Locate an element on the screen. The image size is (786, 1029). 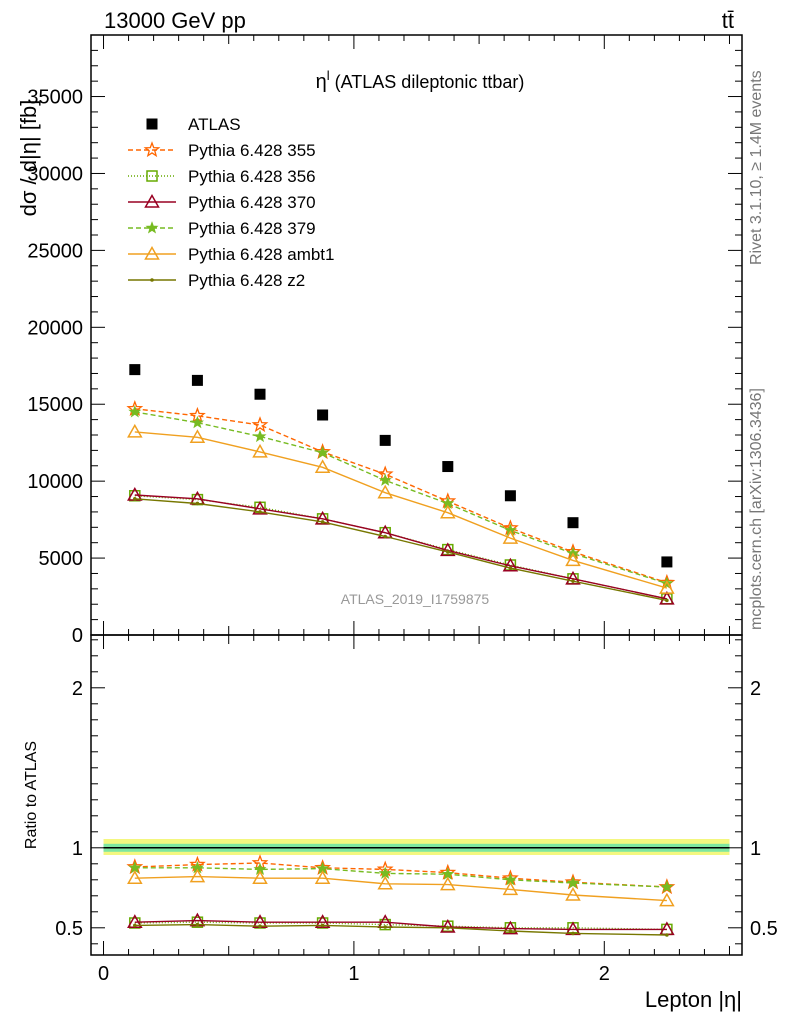
x-tick-label: 0 is located at coordinates (103, 974).